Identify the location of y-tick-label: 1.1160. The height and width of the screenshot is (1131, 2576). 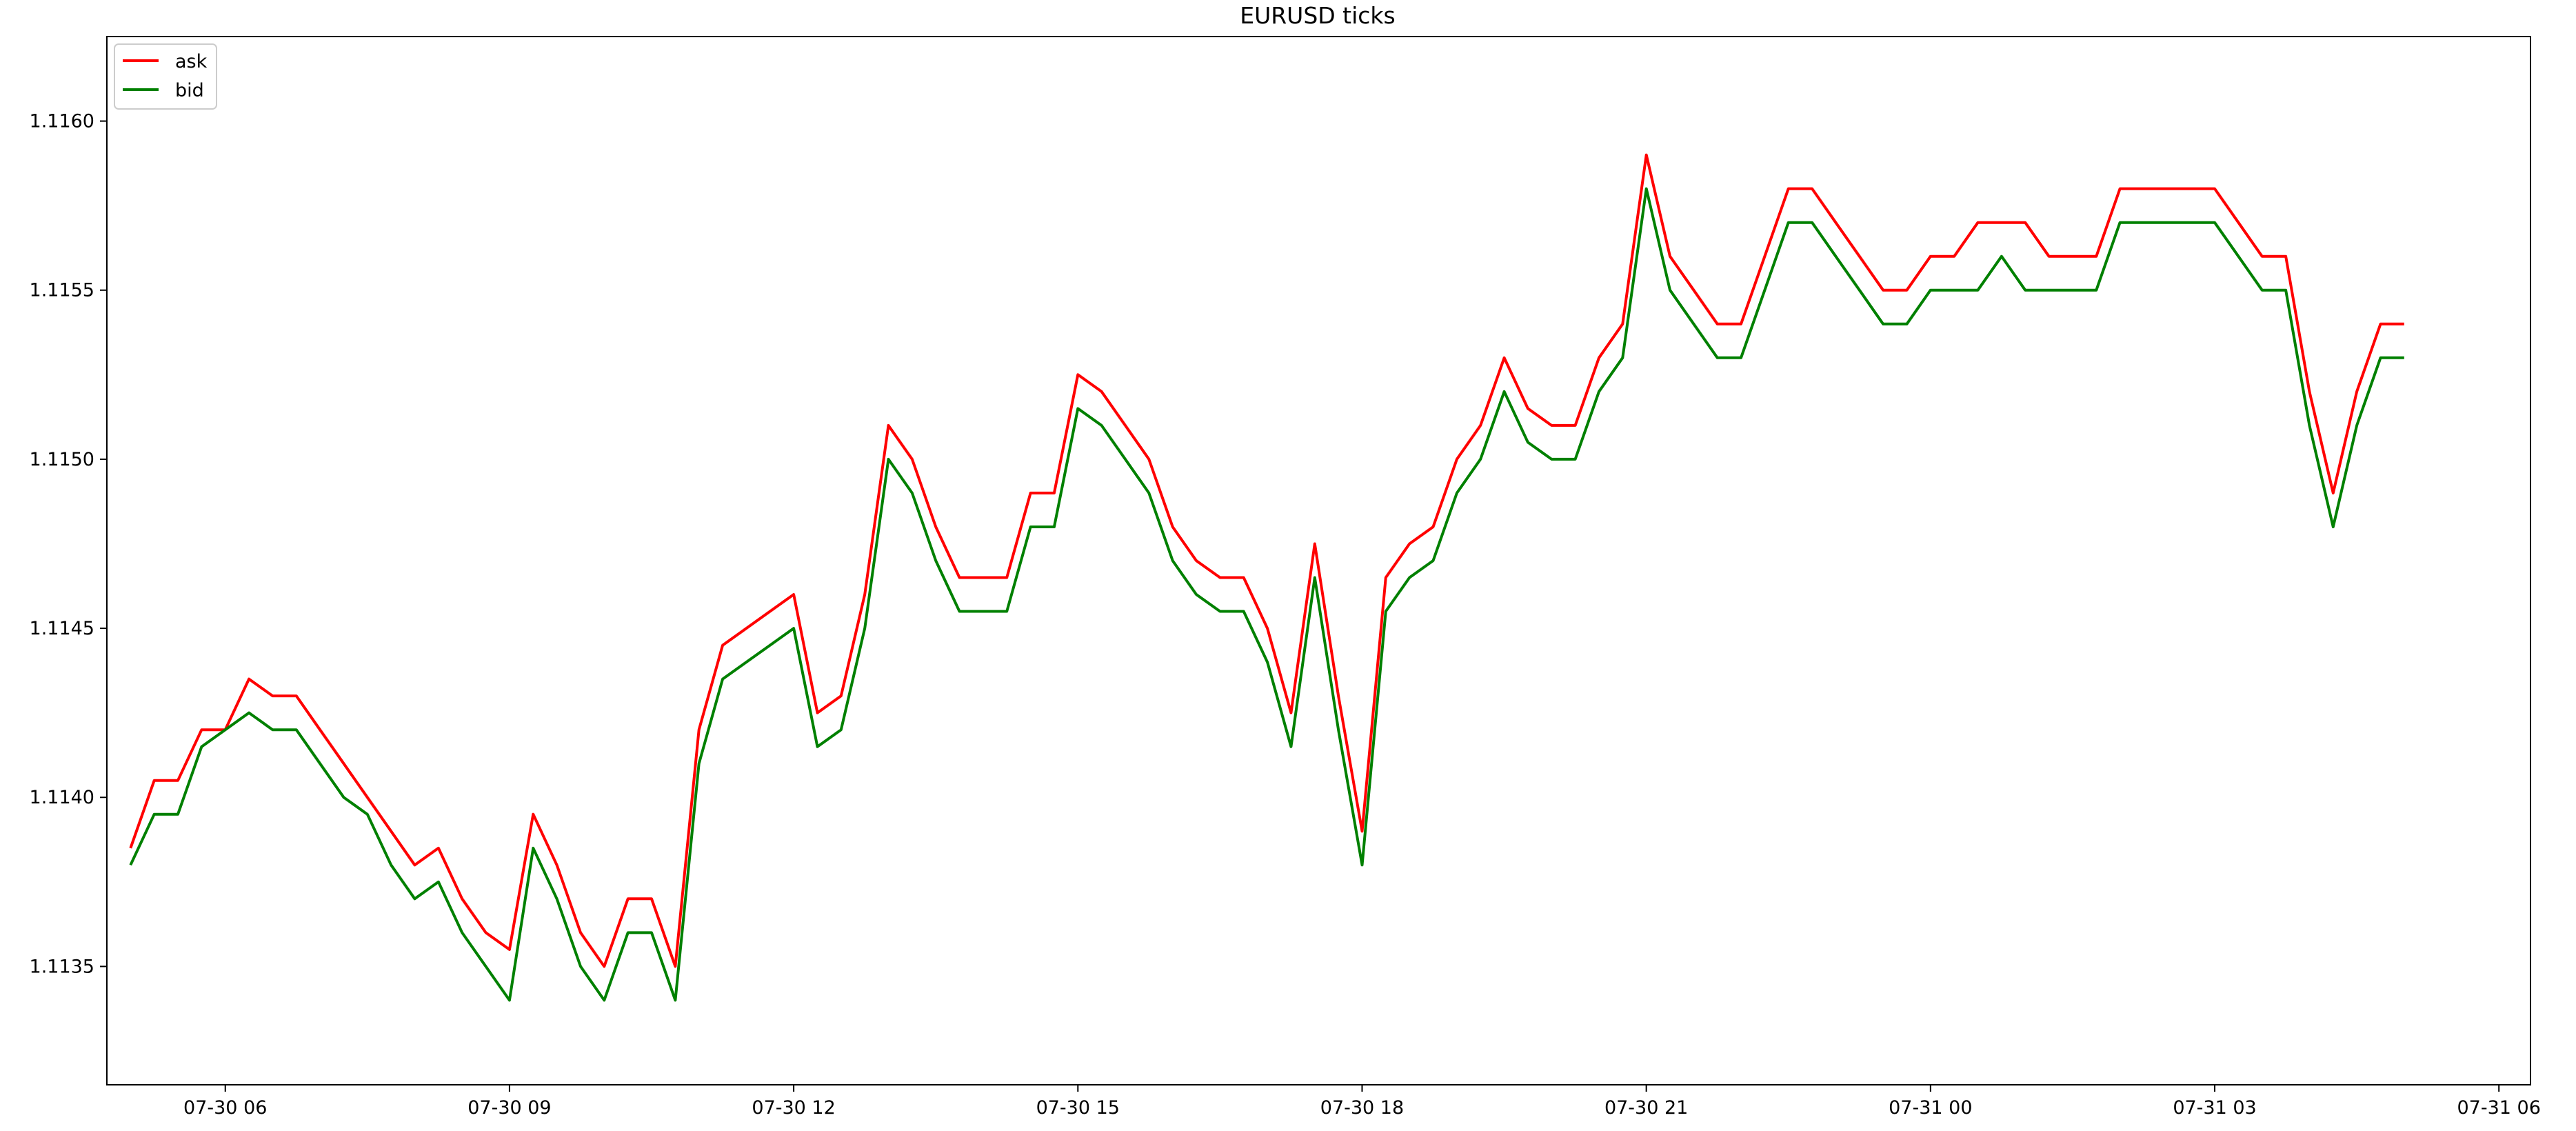
(62, 121).